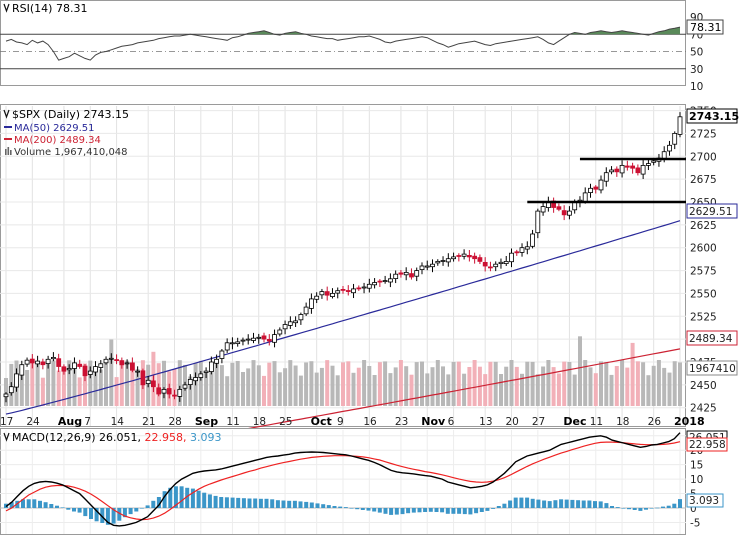  Describe the element at coordinates (712, 369) in the screenshot. I see `volume-value-label: 1967410` at that location.